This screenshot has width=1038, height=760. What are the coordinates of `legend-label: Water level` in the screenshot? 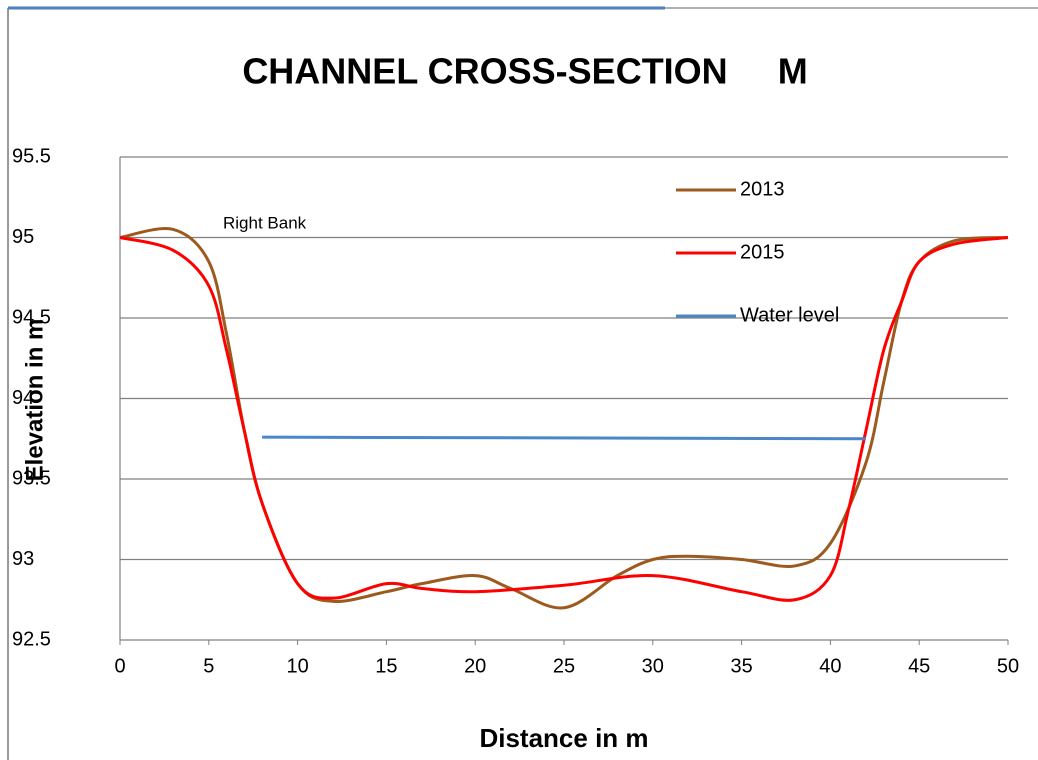 It's located at (789, 315).